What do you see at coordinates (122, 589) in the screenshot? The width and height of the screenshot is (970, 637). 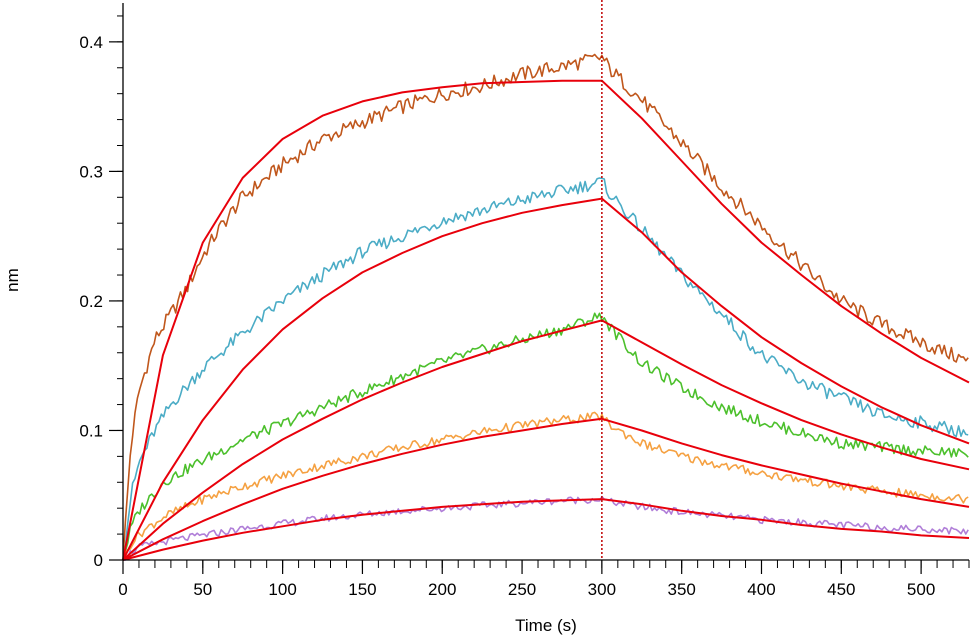 I see `x-tick-label: 0` at bounding box center [122, 589].